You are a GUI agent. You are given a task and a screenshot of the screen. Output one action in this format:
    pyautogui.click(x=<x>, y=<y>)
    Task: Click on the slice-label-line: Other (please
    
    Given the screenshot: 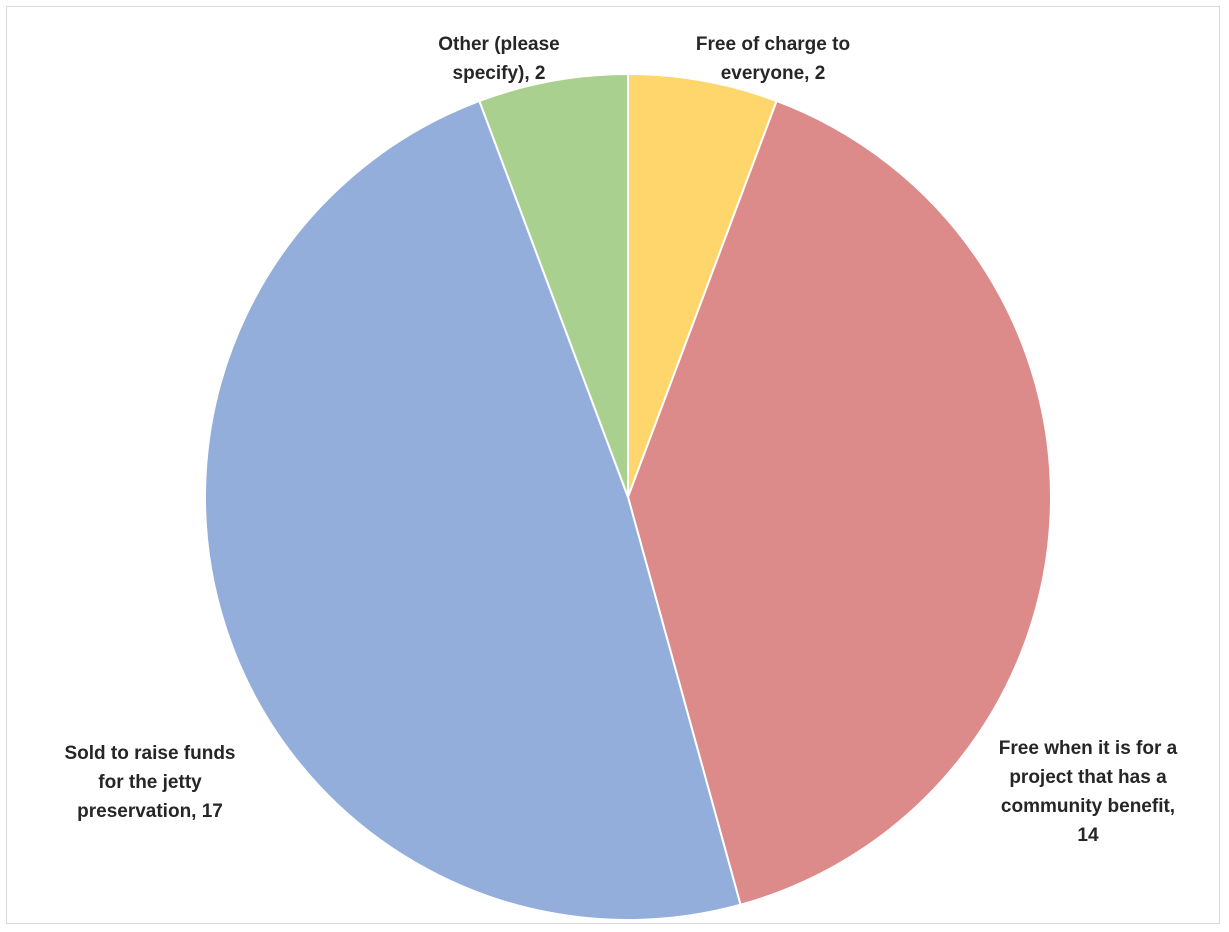 What is the action you would take?
    pyautogui.click(x=498, y=44)
    